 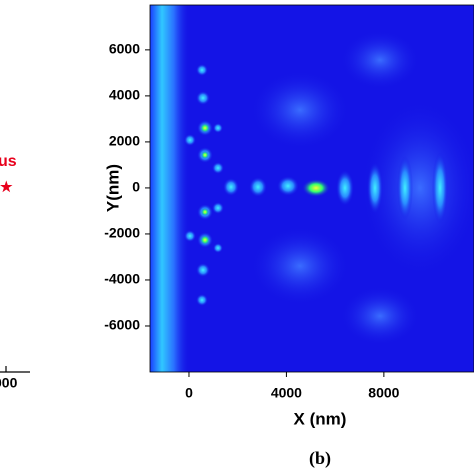 I want to click on legend-label: us, so click(x=8, y=161).